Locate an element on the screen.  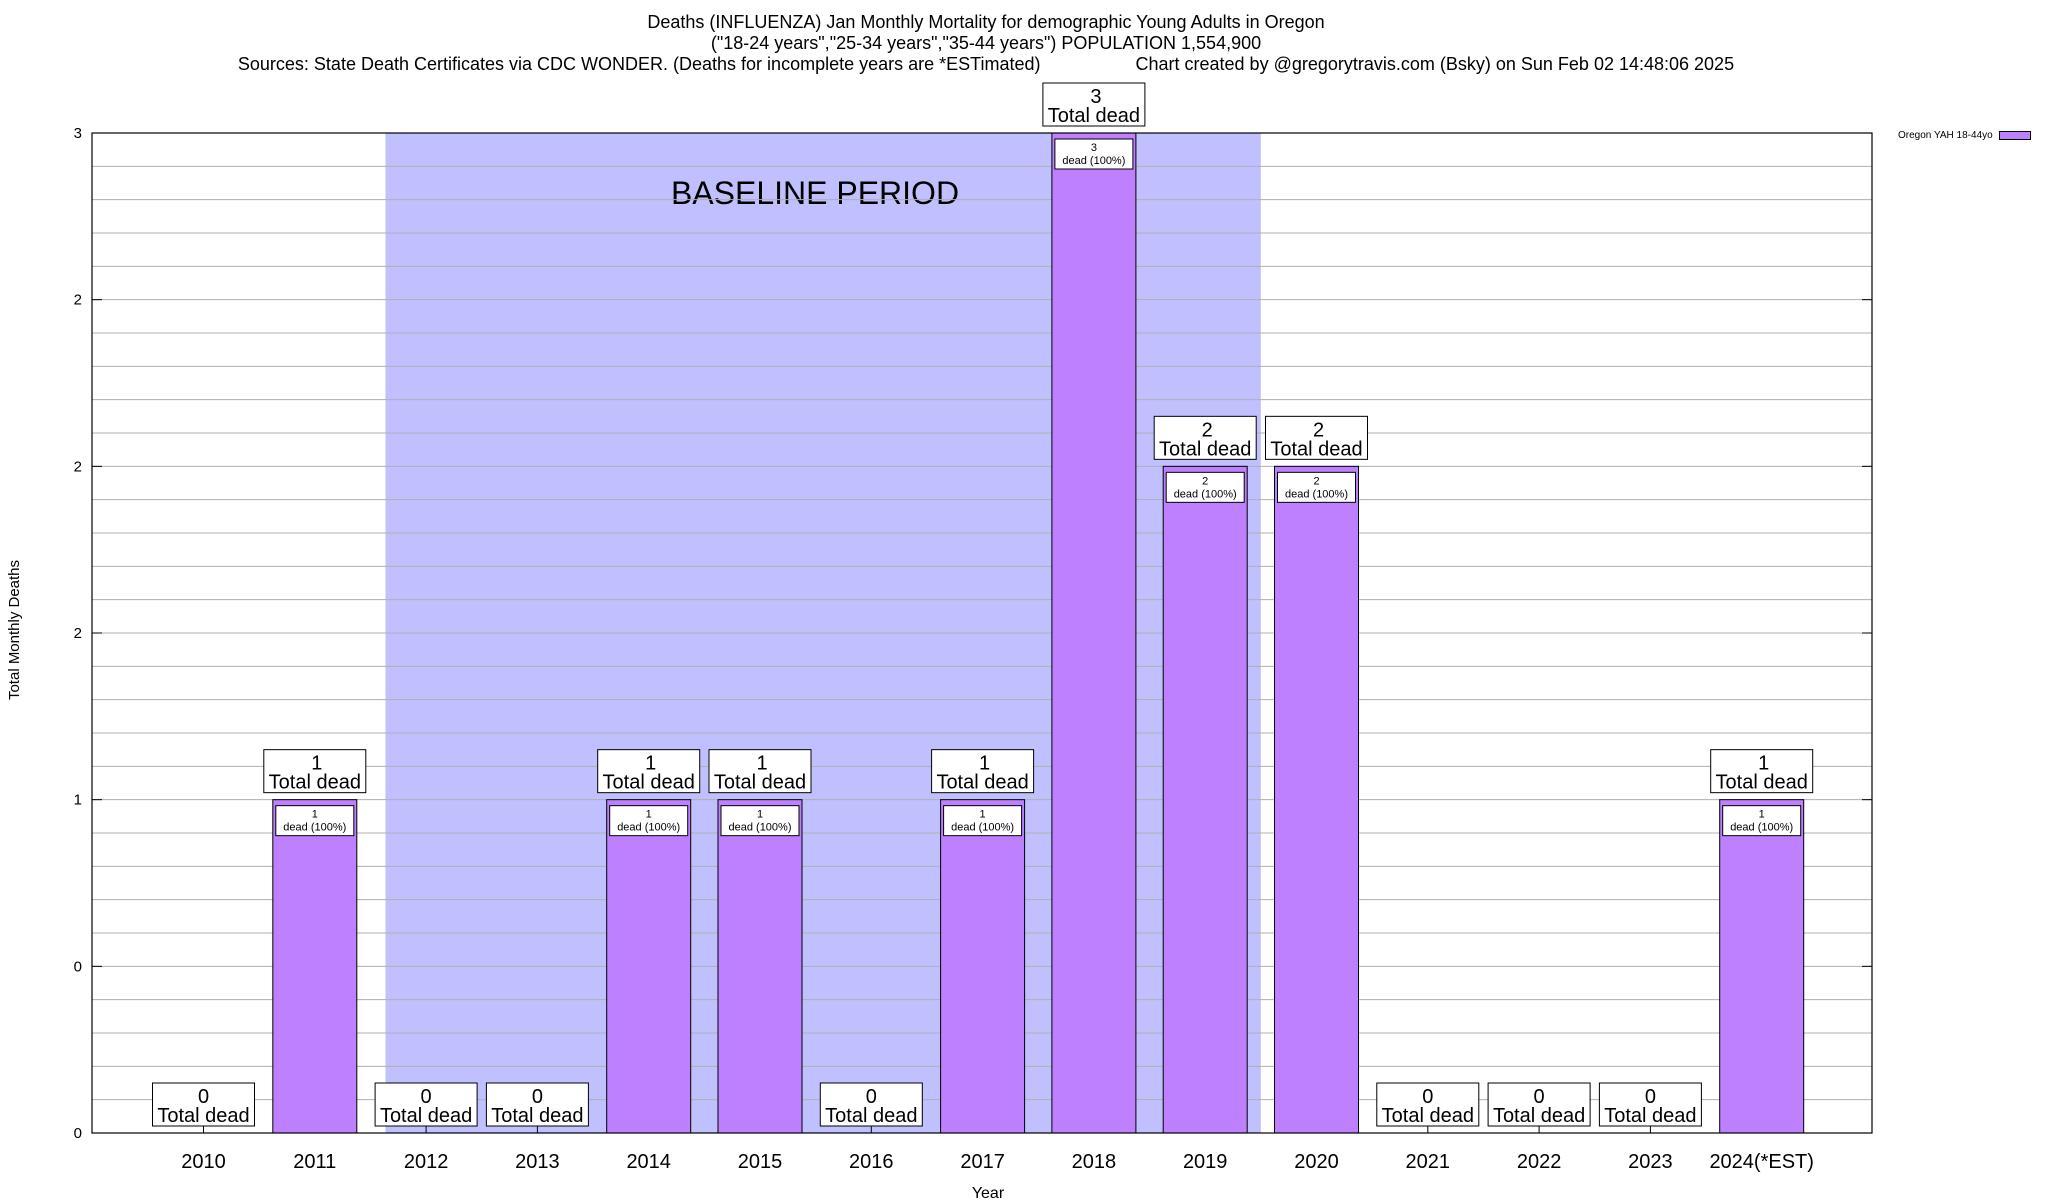
total-label-value: 3 is located at coordinates (1095, 97).